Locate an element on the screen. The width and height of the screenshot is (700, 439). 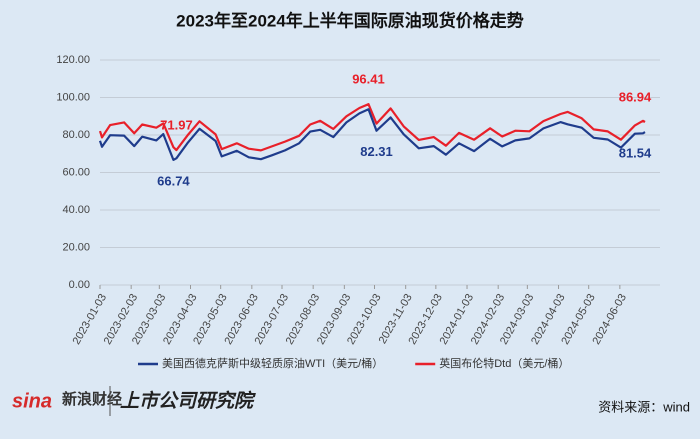
y-tick-label: 0.00 is located at coordinates (79, 285).